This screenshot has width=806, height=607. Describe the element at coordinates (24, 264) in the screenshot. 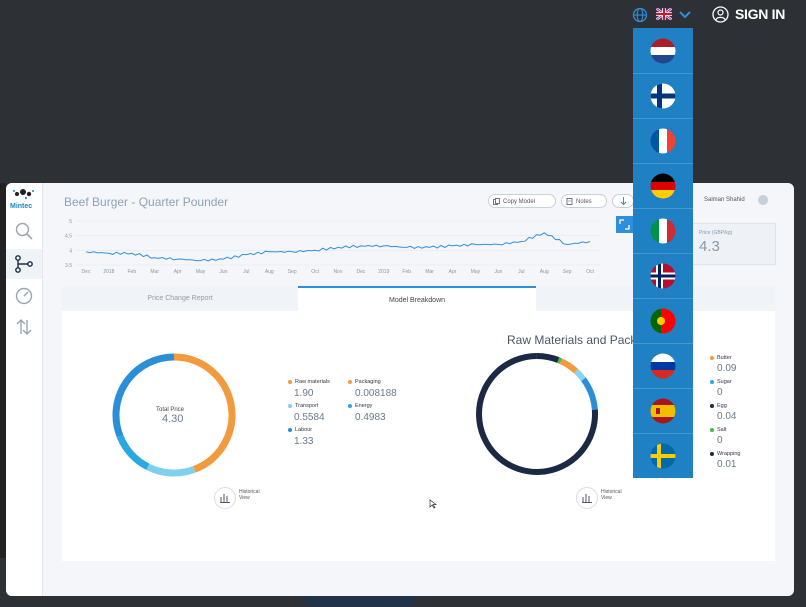

I see `model-tree-icon` at that location.